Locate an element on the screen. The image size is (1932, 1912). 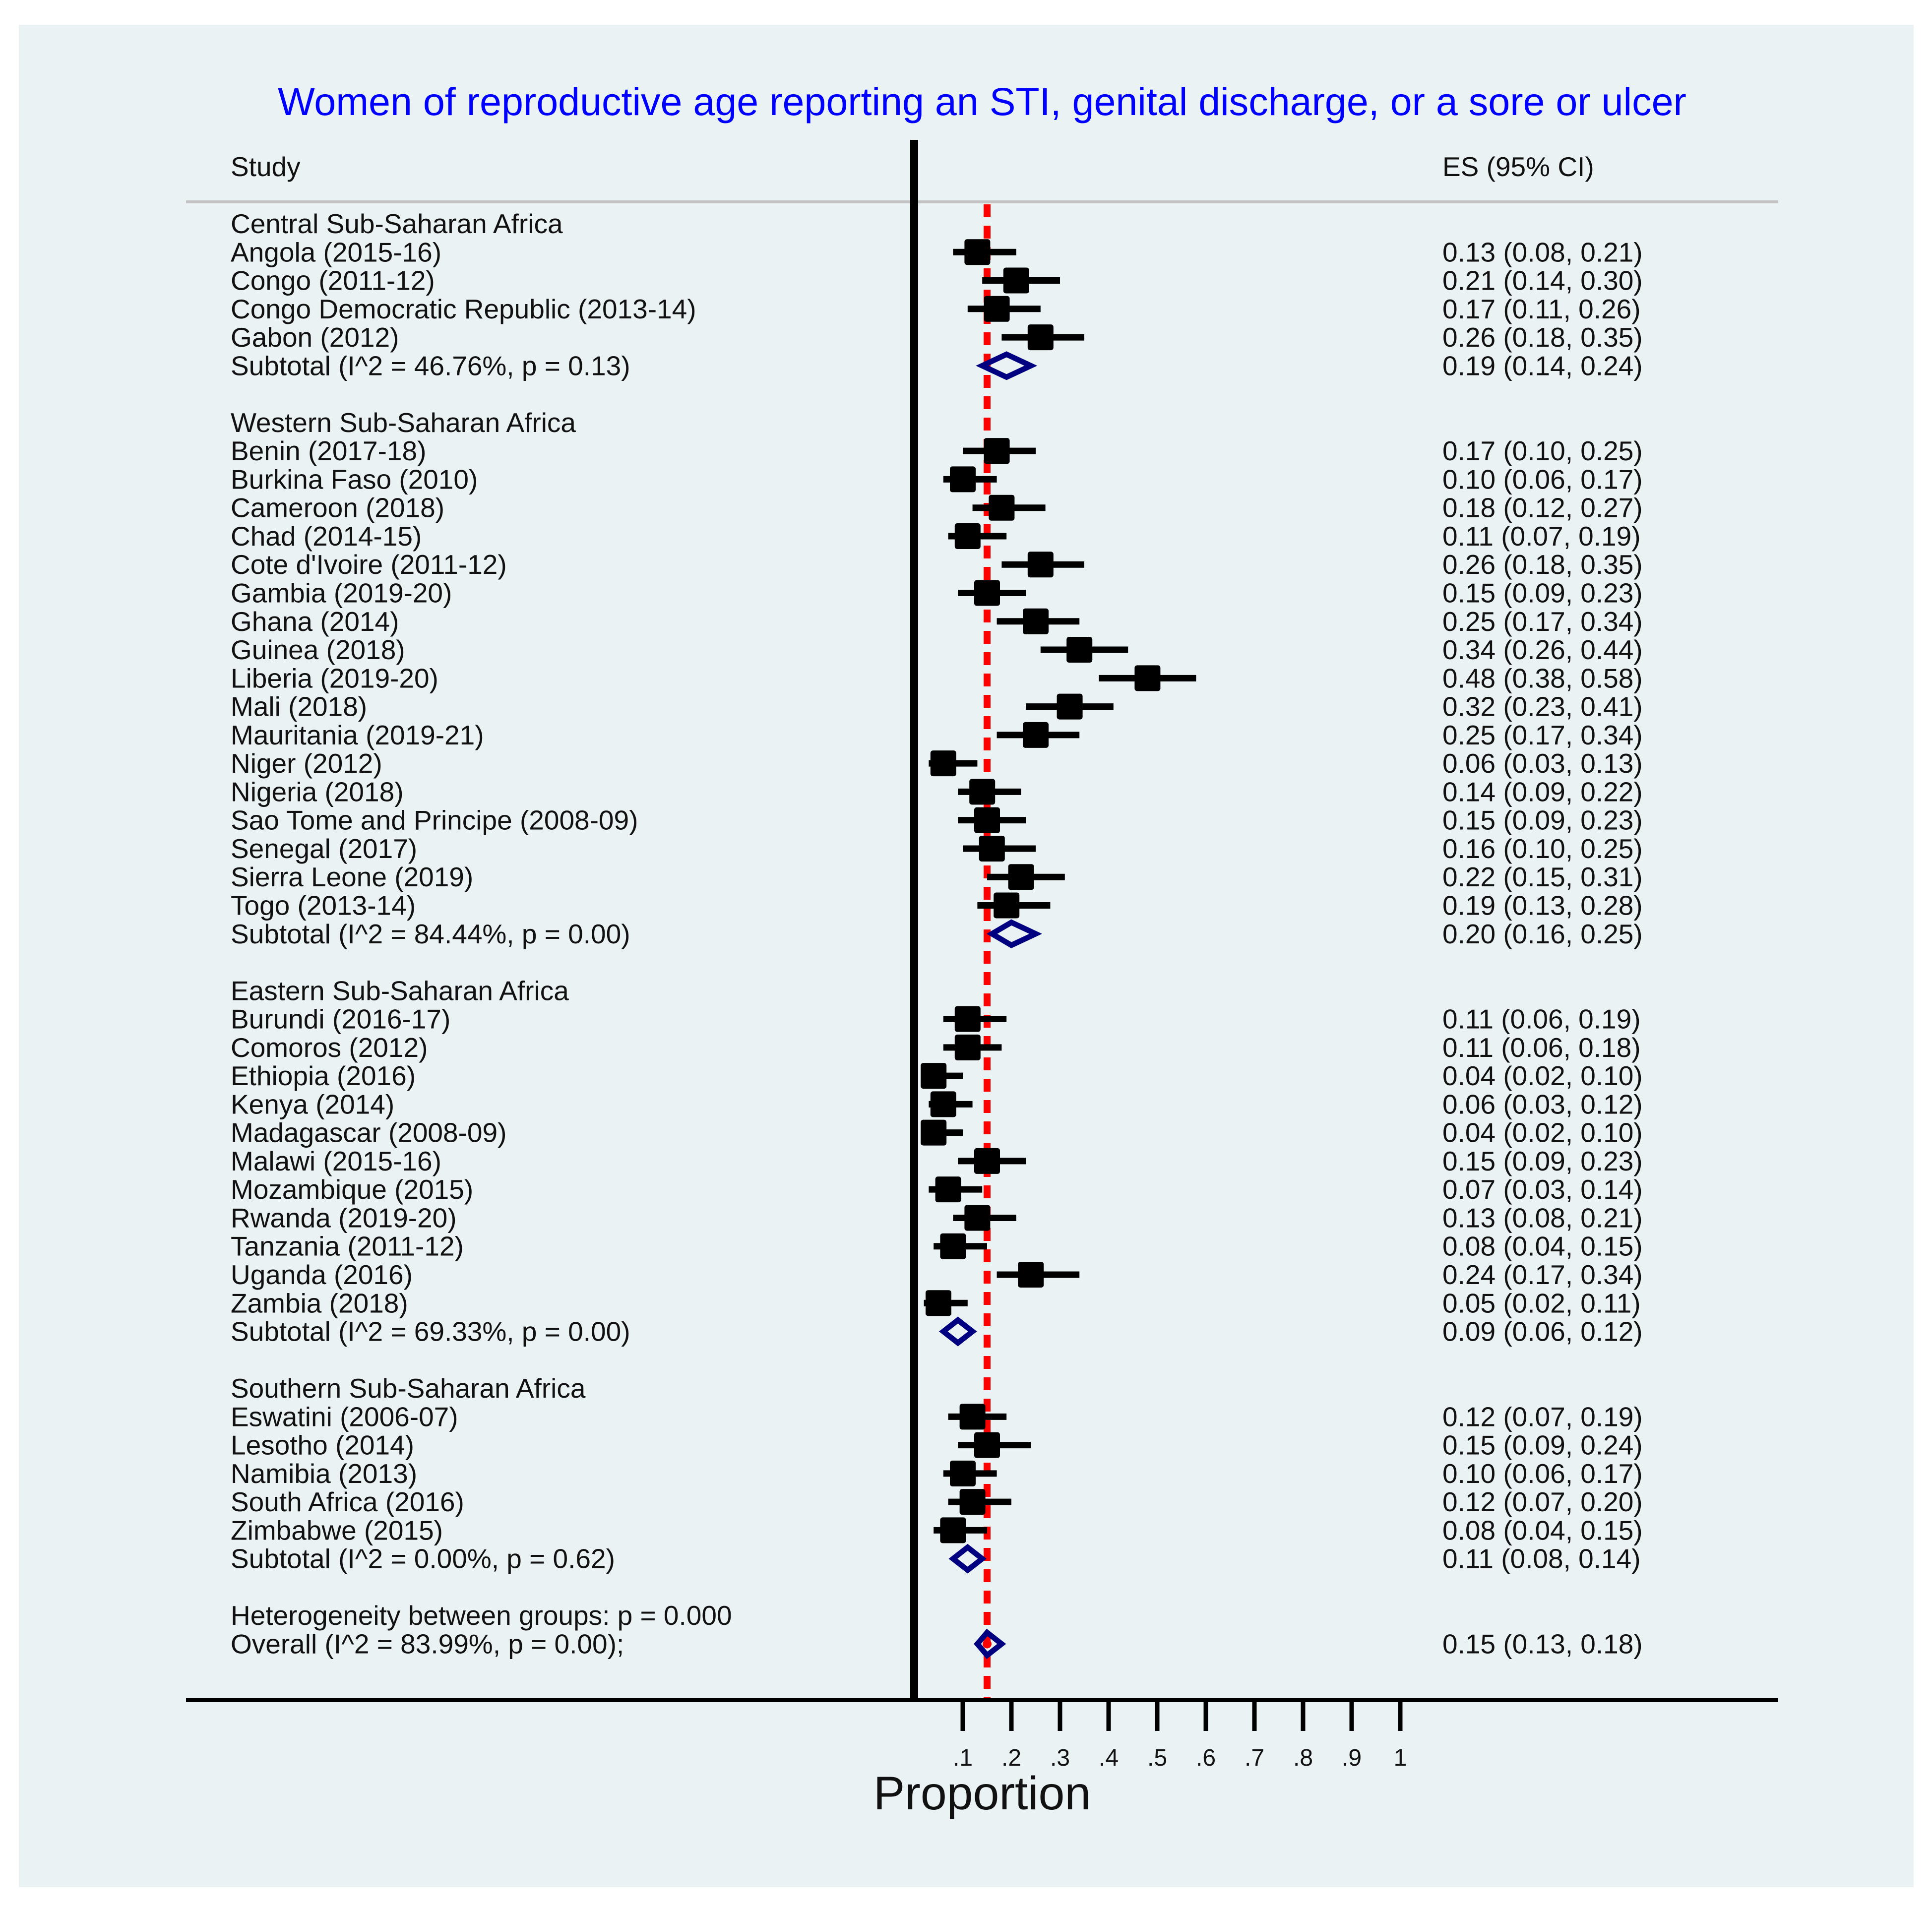
overall-point is located at coordinates (987, 1644).